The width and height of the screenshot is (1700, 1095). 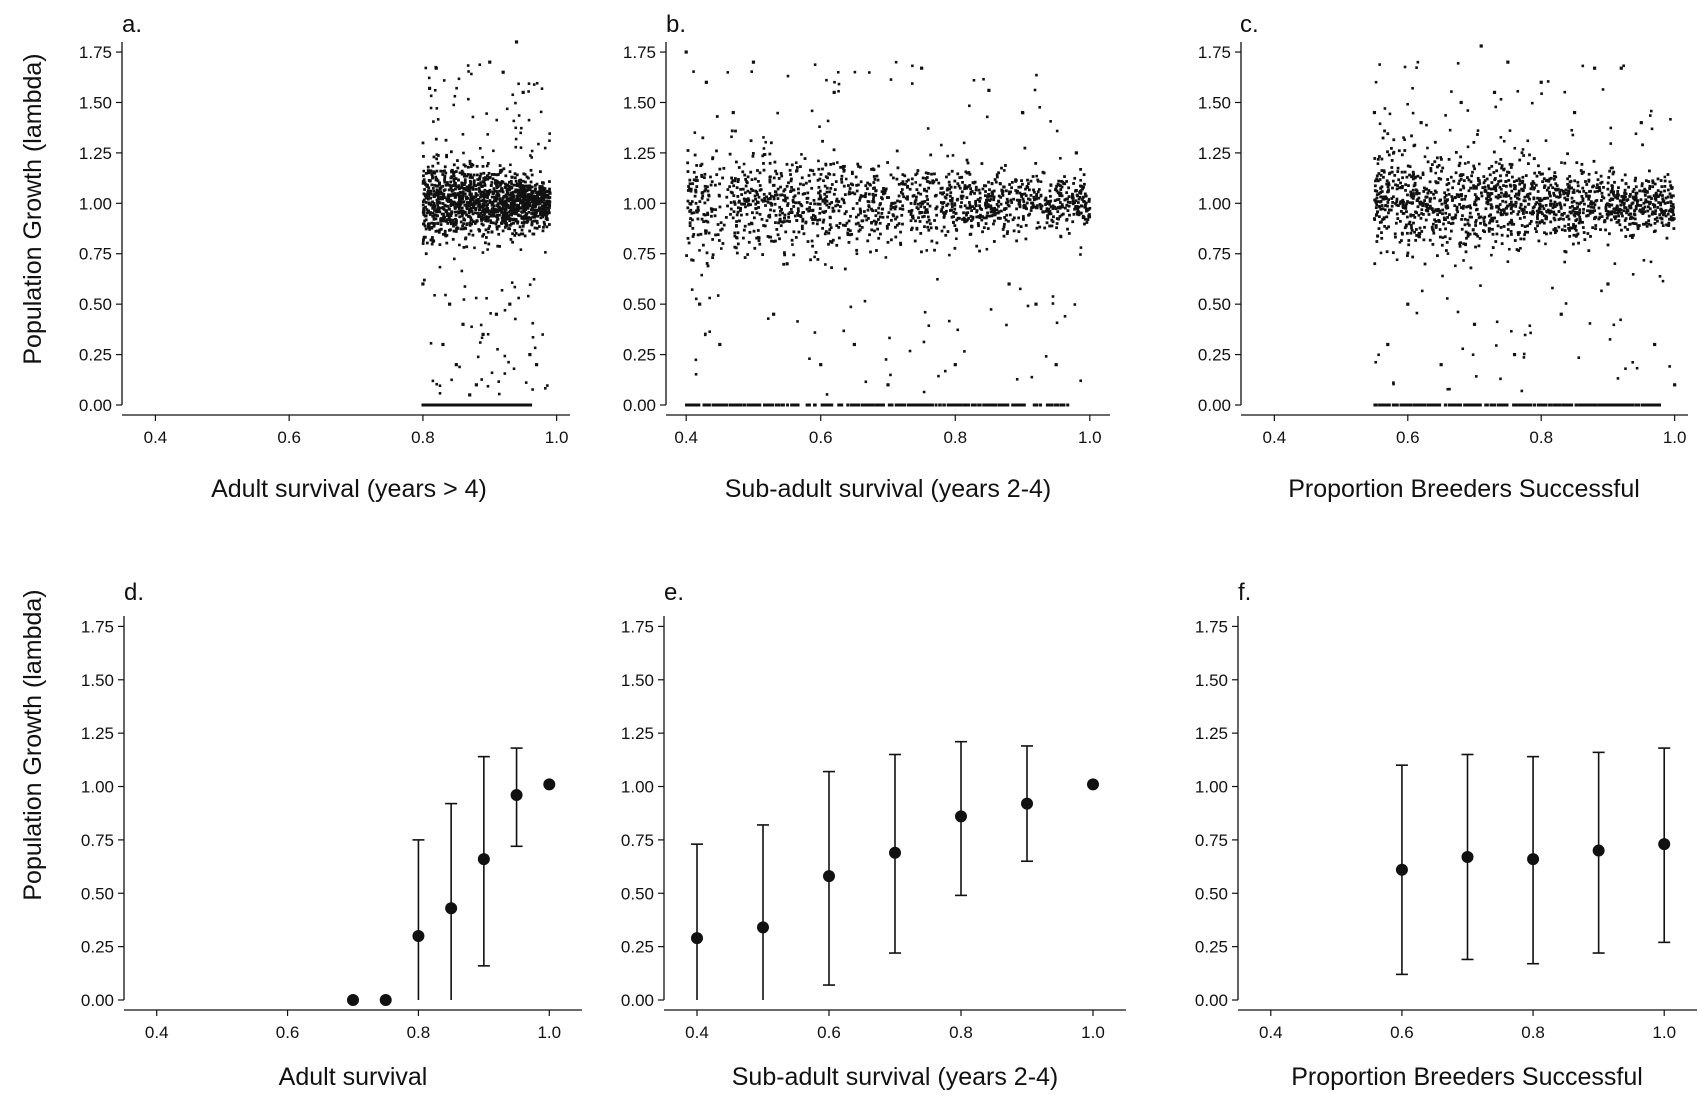 I want to click on y-tick-label-b-3: 0.75, so click(x=639, y=254).